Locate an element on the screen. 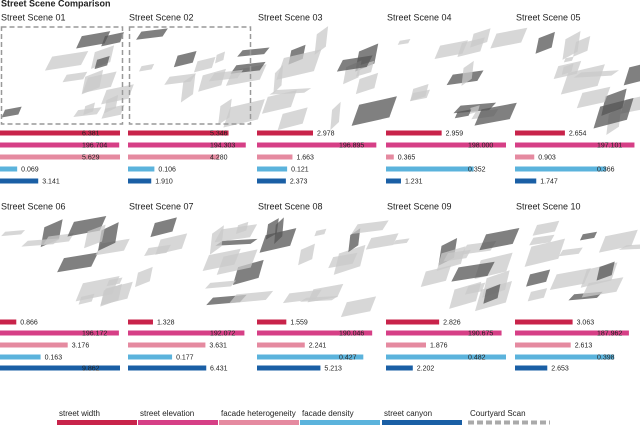 This screenshot has height=428, width=640. value-label: 5.213 is located at coordinates (333, 368).